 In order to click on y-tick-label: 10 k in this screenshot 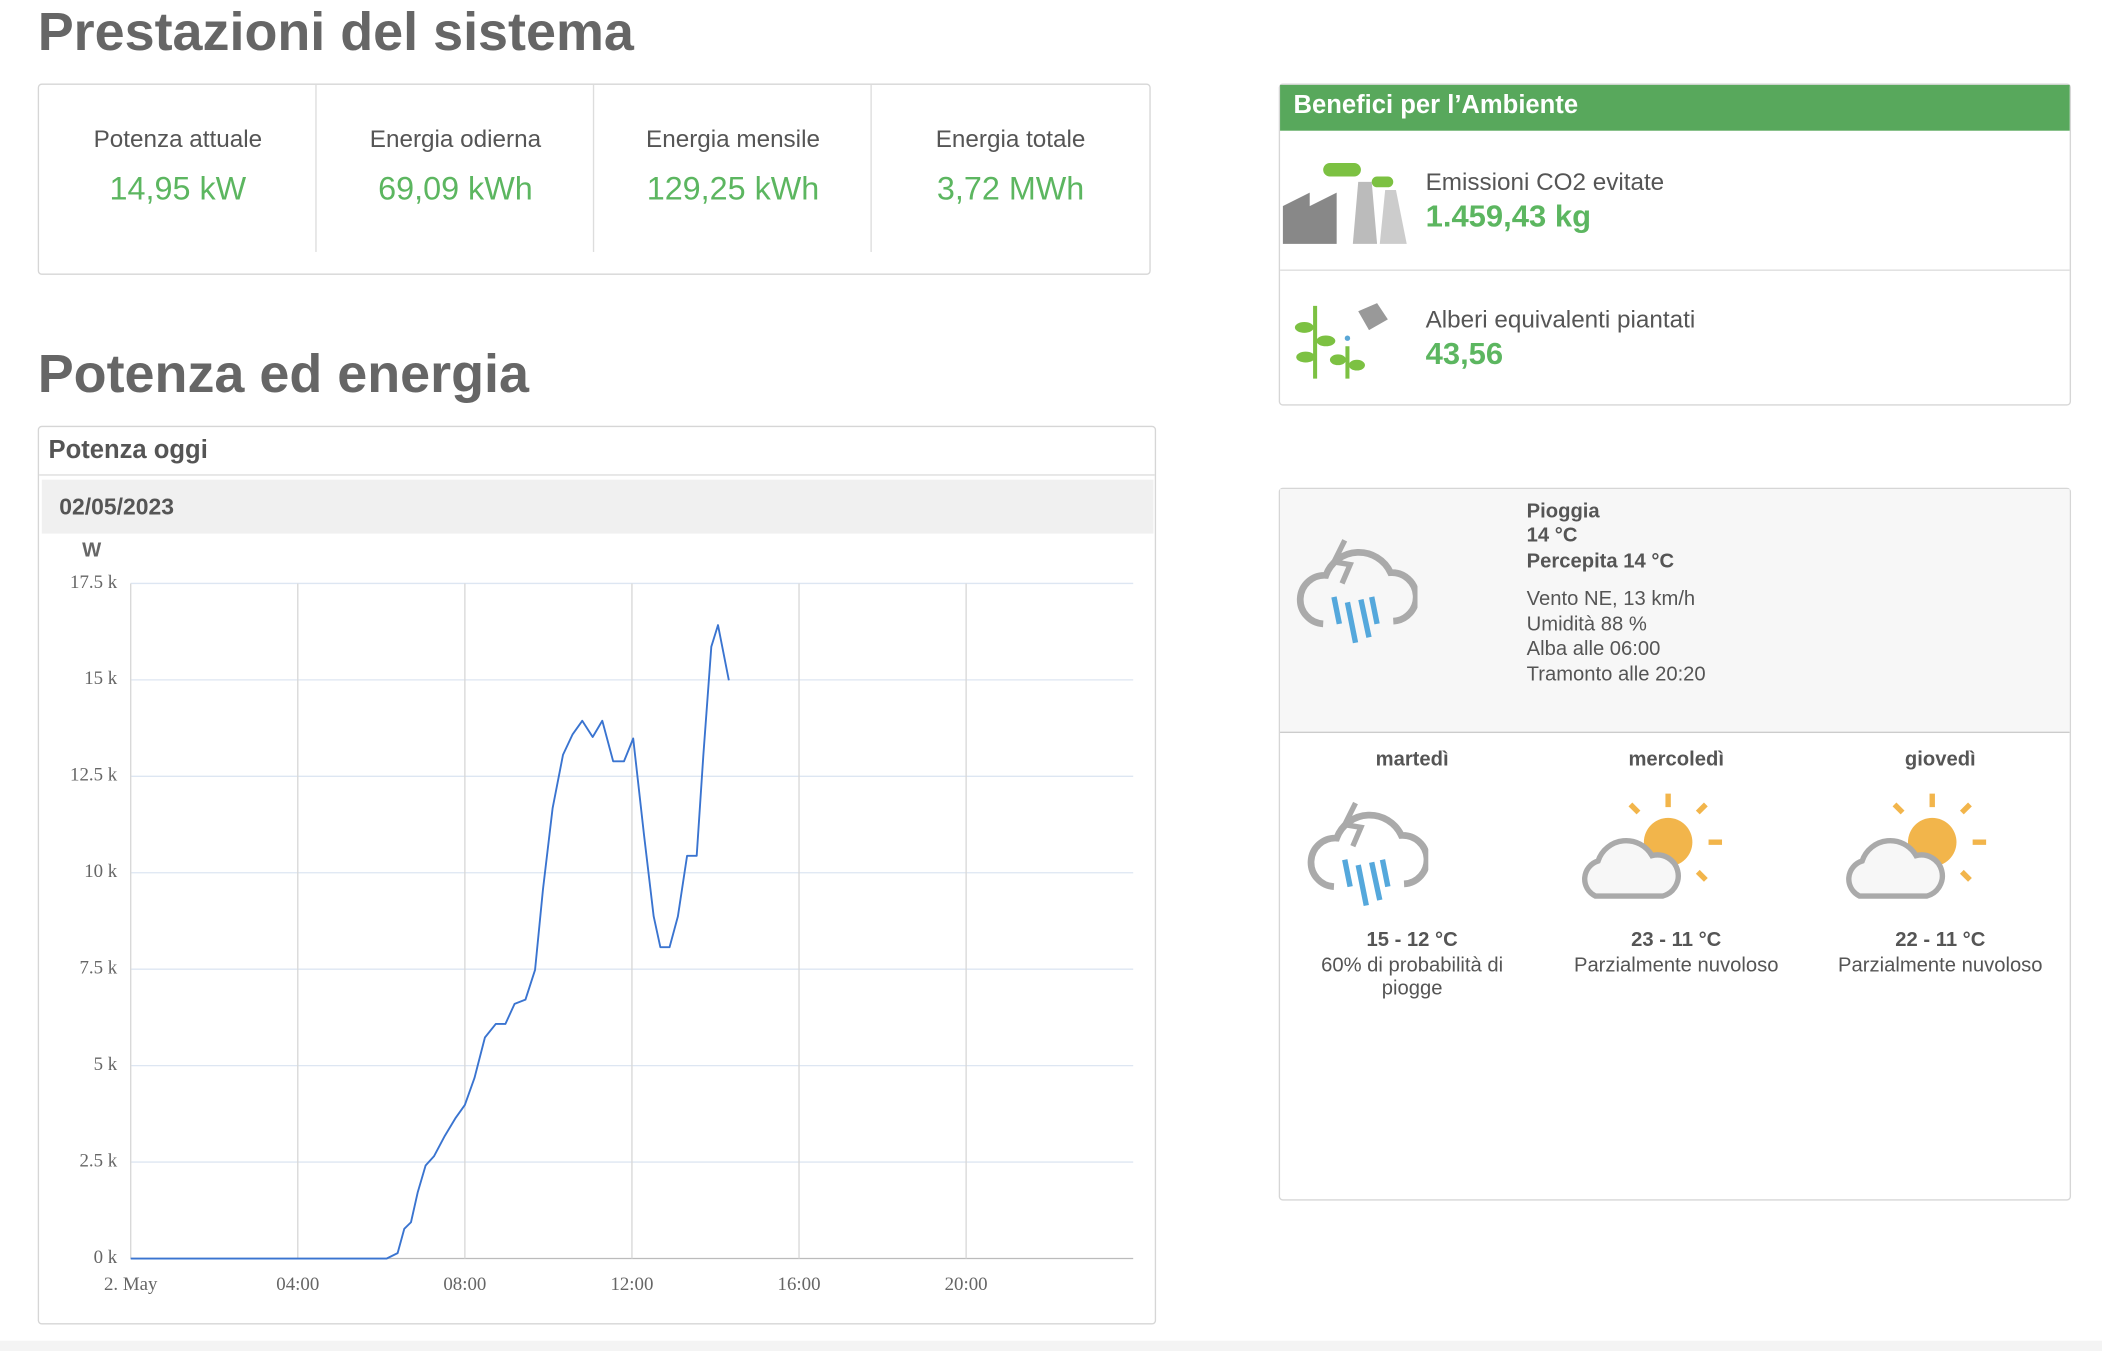, I will do `click(101, 871)`.